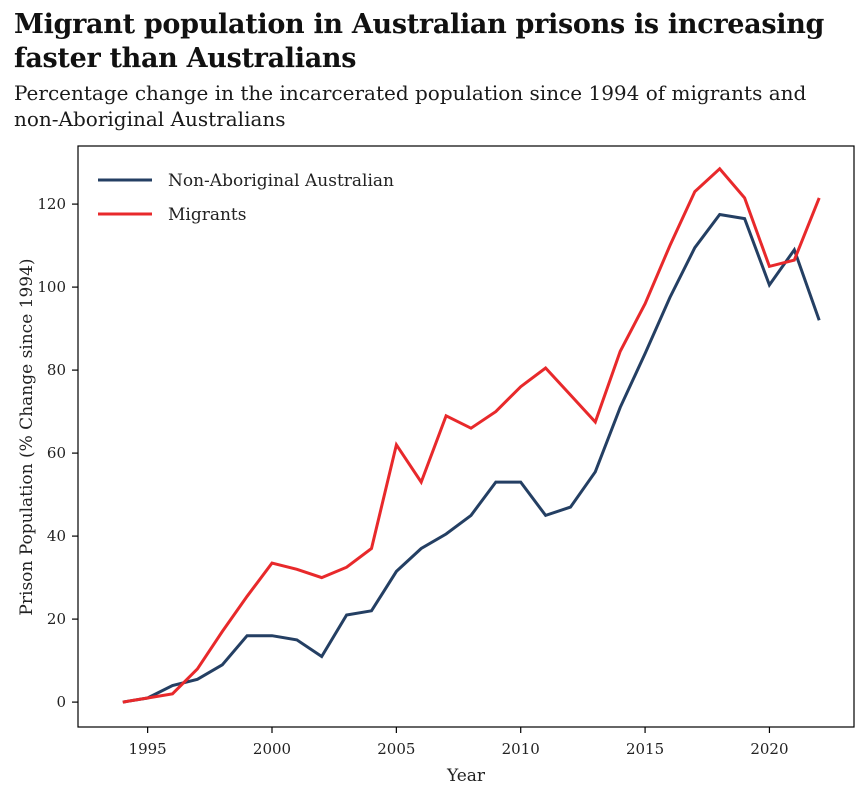 The height and width of the screenshot is (800, 866). I want to click on y-tick-label: 20, so click(56, 619).